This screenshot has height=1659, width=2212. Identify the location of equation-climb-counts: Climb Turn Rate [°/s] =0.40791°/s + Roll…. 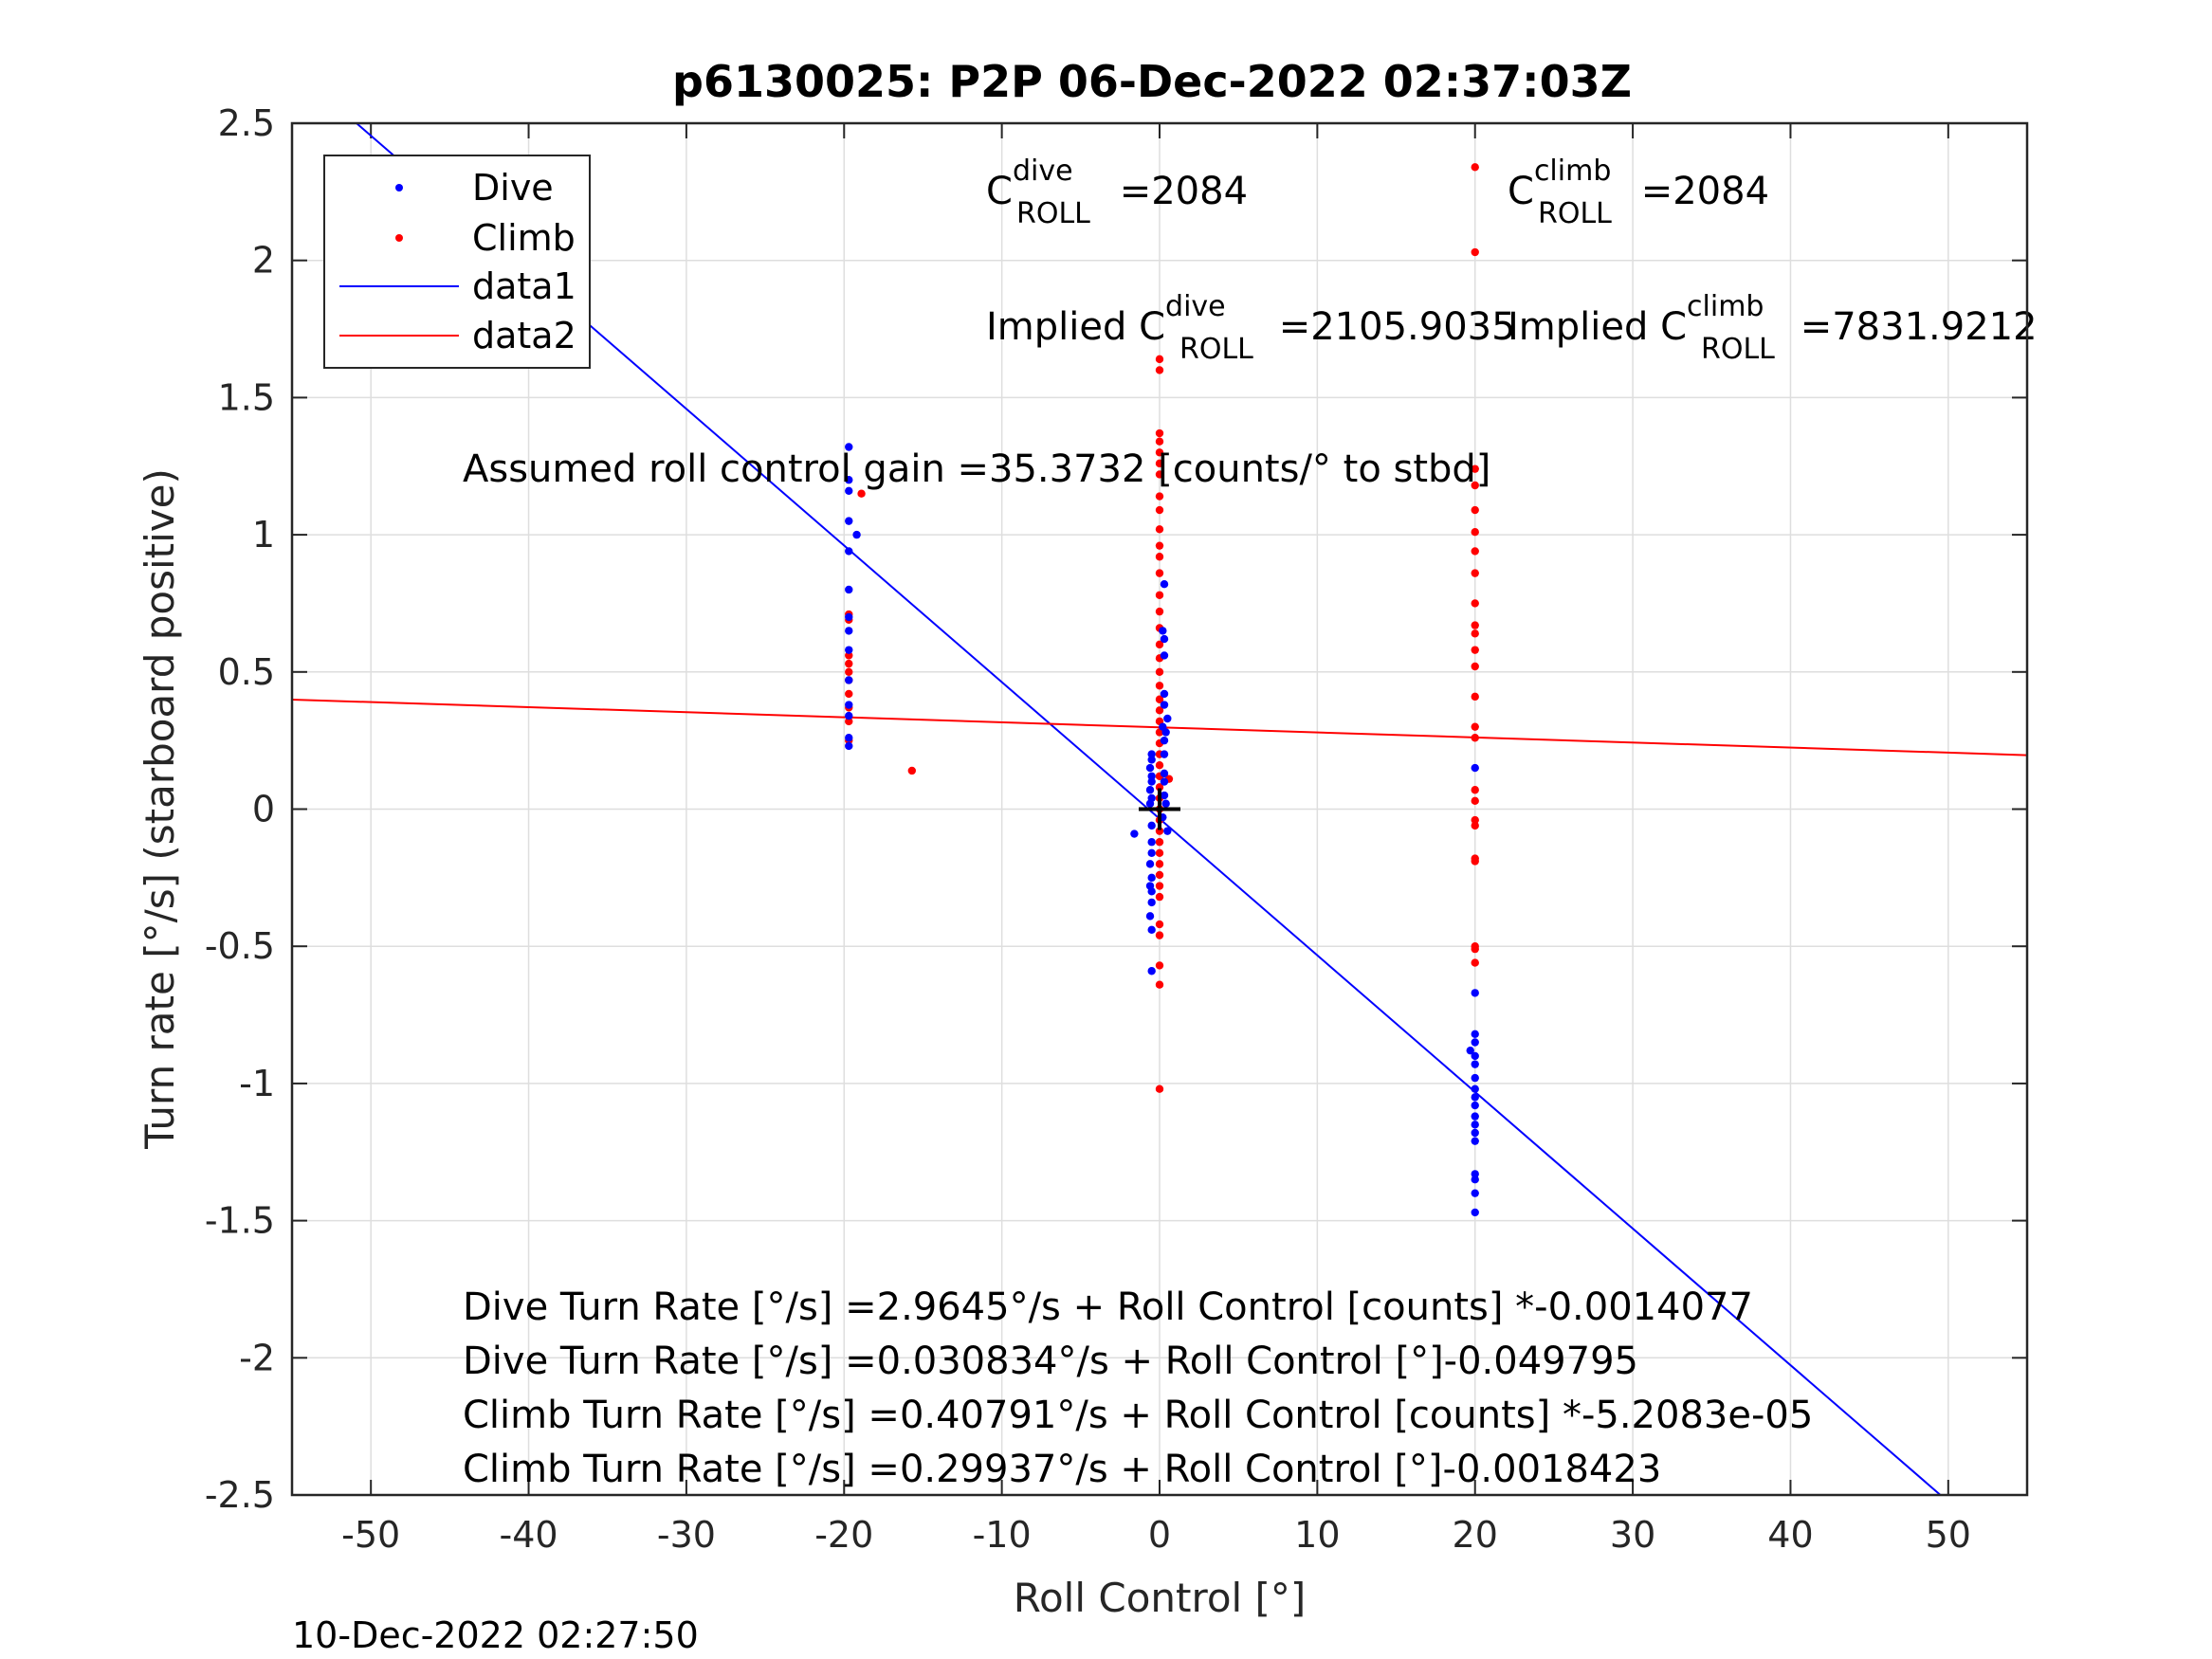
(1138, 1415).